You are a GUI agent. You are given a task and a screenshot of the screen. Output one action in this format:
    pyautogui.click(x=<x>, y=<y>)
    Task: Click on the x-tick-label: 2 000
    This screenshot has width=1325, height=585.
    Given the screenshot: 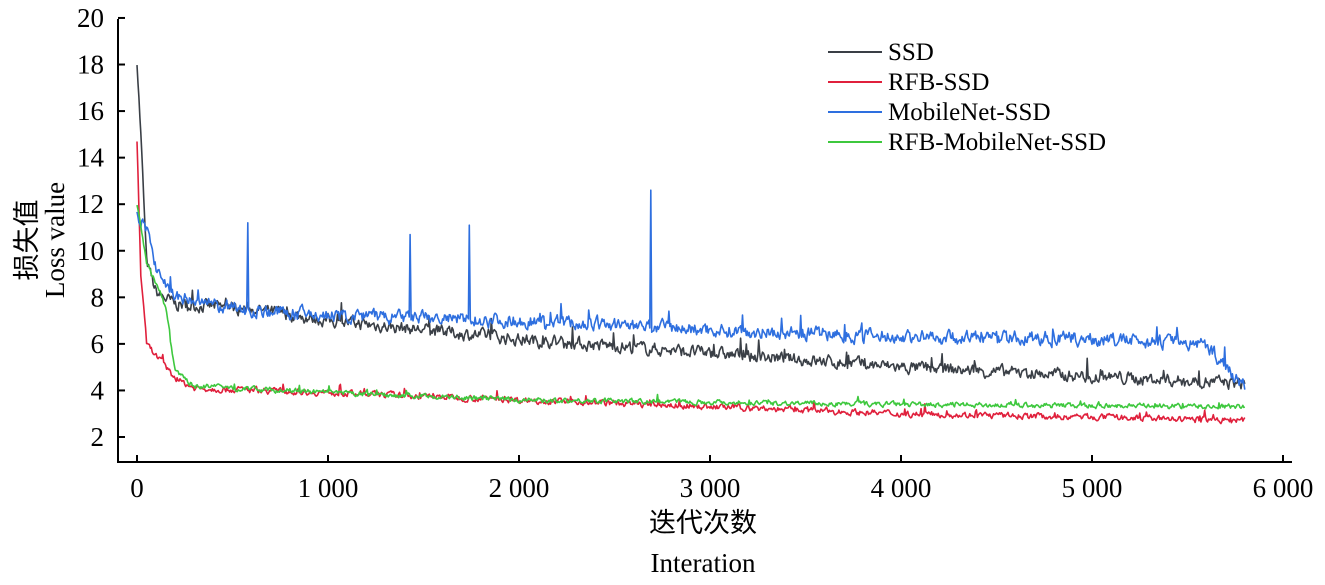 What is the action you would take?
    pyautogui.click(x=519, y=488)
    